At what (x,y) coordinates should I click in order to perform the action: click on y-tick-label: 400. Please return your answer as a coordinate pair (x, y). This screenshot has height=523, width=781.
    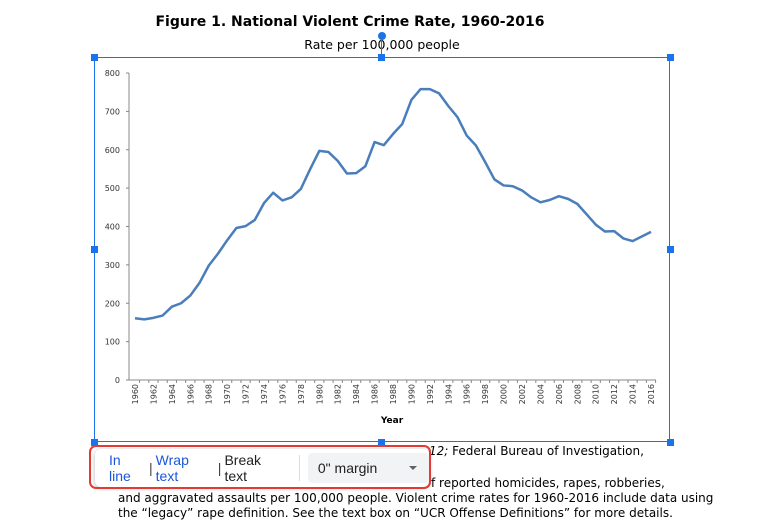
    Looking at the image, I should click on (112, 227).